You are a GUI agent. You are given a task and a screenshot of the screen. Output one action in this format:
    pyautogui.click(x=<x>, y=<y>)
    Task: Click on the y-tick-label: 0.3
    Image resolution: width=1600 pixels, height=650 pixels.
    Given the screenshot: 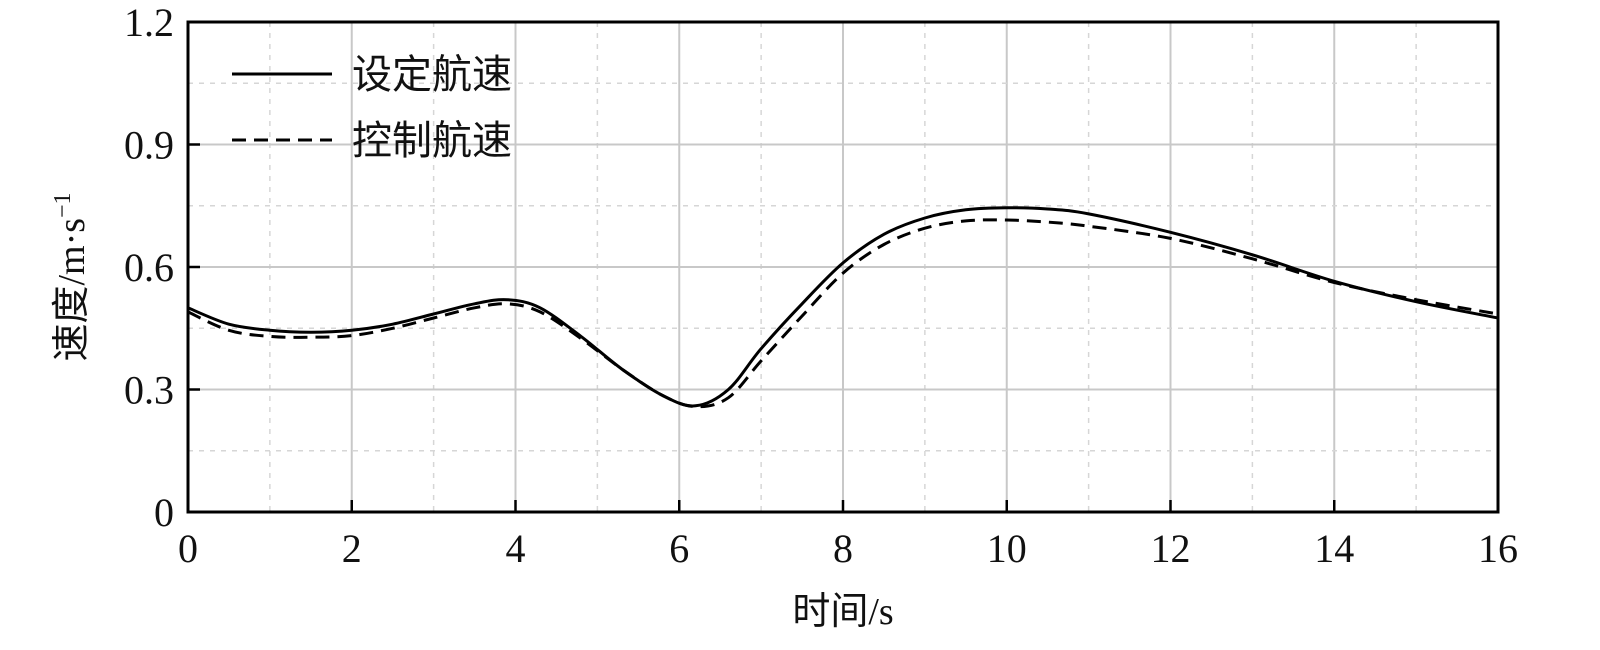 What is the action you would take?
    pyautogui.click(x=149, y=390)
    